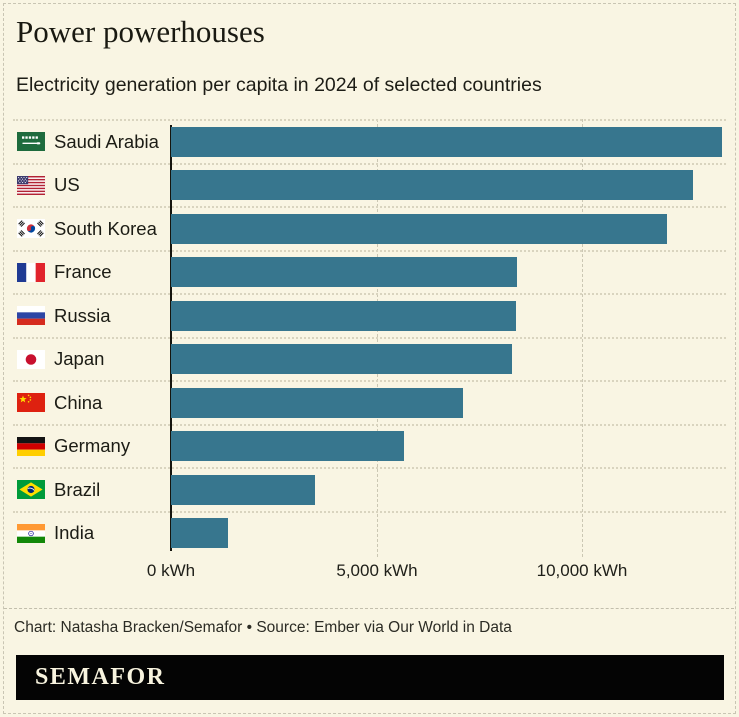  Describe the element at coordinates (171, 570) in the screenshot. I see `x-tick-0-kwh: 0 kWh` at that location.